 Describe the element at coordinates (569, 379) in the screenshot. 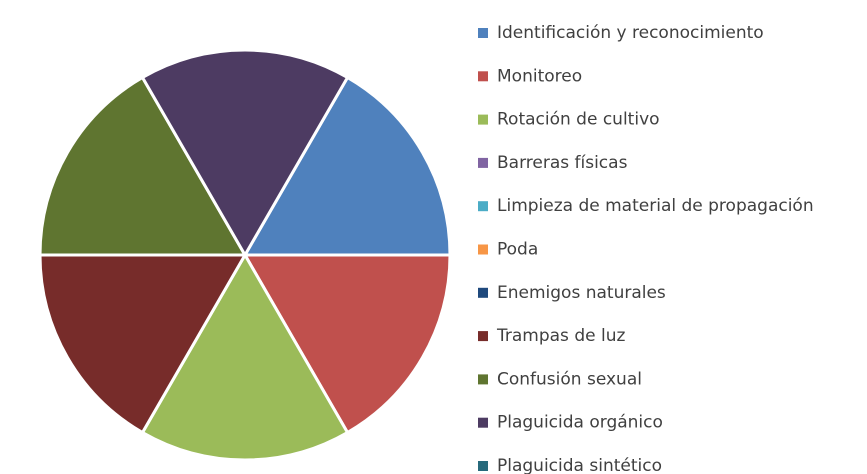

I see `legend-label: Confusión sexual` at that location.